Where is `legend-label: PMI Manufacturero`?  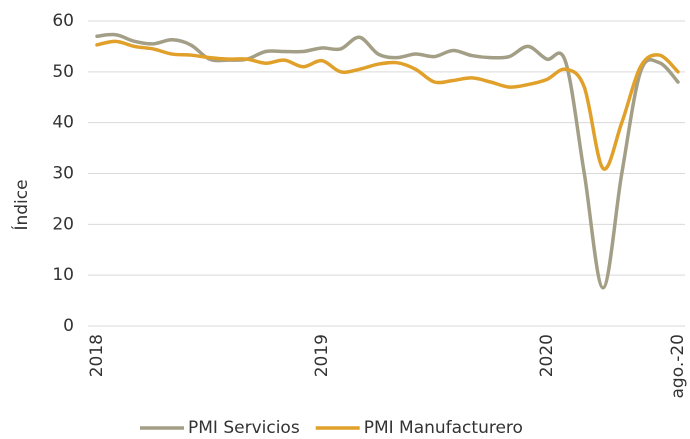
legend-label: PMI Manufacturero is located at coordinates (443, 428).